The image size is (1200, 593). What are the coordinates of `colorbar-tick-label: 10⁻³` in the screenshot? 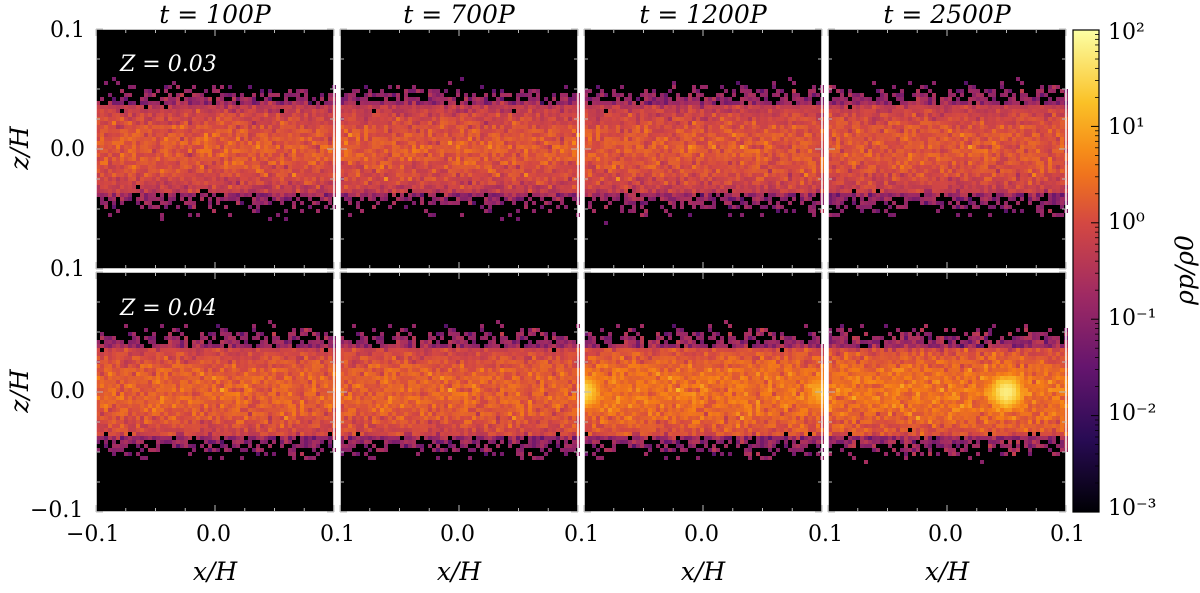 It's located at (1132, 508).